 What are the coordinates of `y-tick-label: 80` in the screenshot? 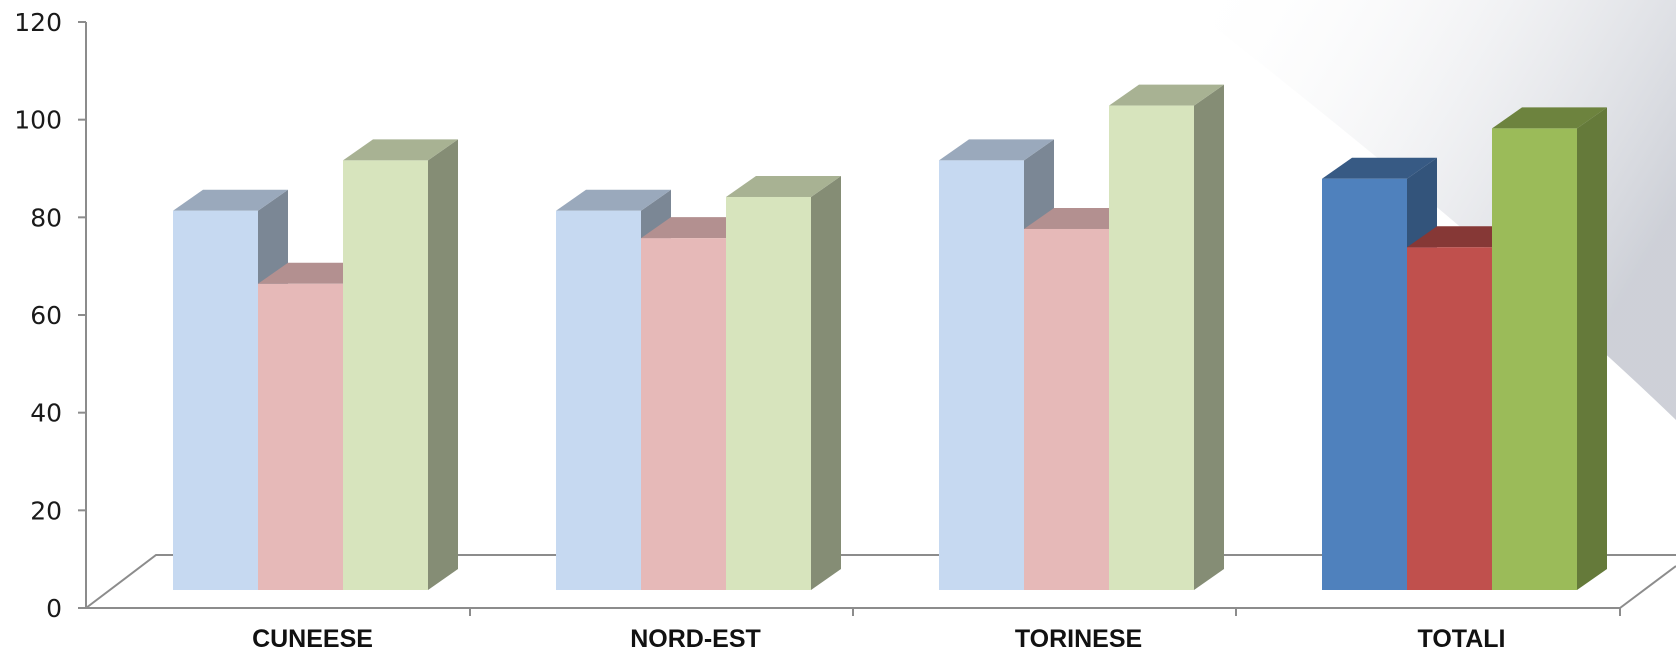 It's located at (46, 217).